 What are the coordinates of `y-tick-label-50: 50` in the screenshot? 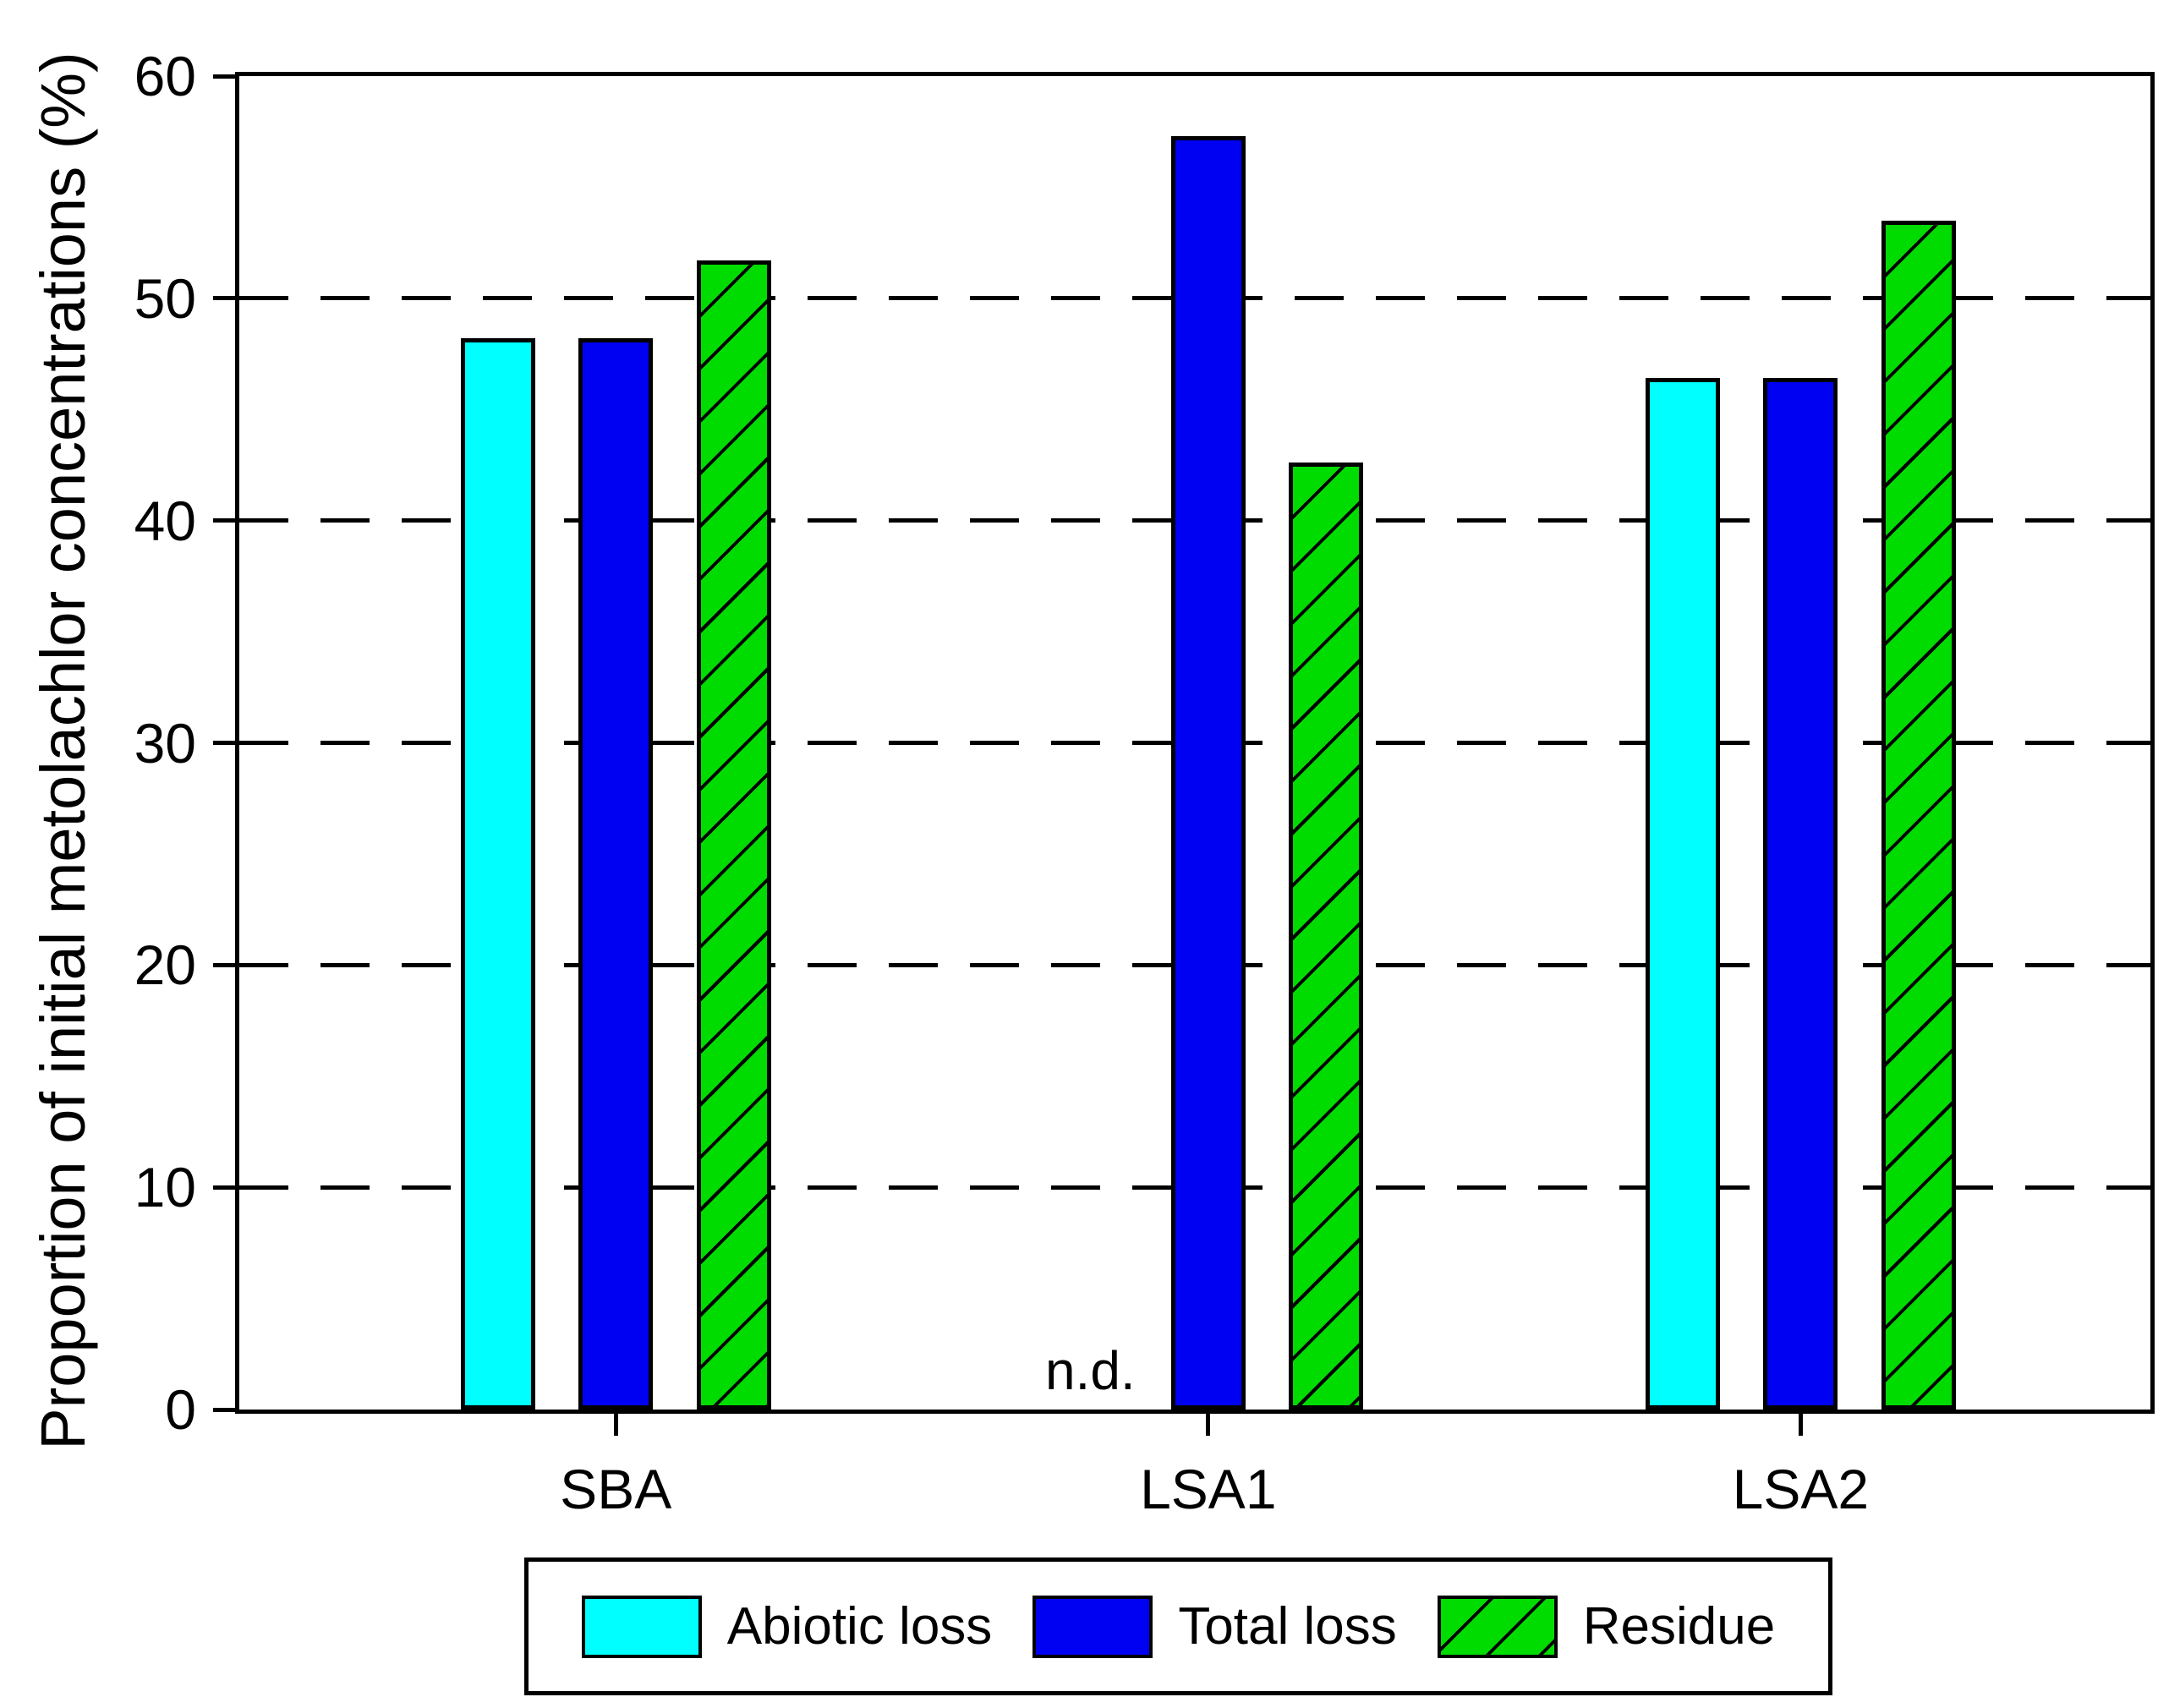 It's located at (165, 298).